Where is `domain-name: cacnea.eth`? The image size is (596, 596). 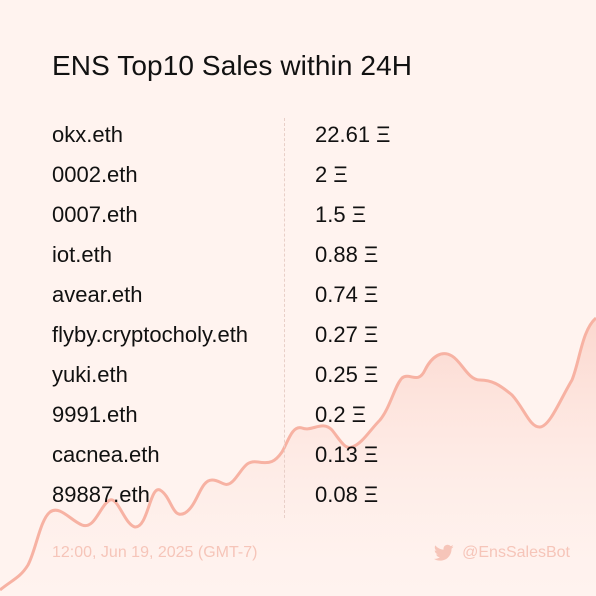
domain-name: cacnea.eth is located at coordinates (106, 454).